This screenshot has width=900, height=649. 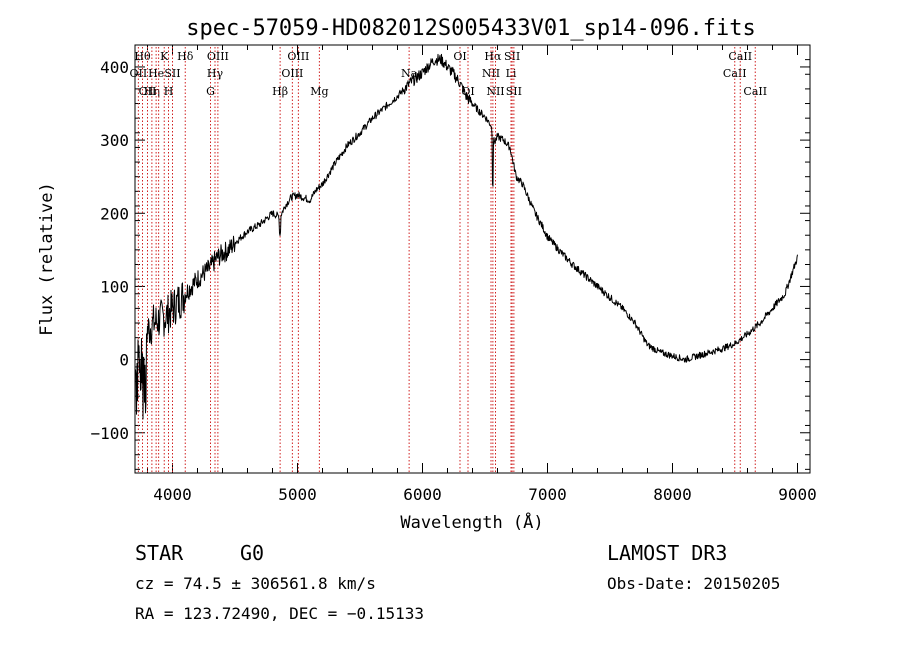 What do you see at coordinates (114, 286) in the screenshot?
I see `y-tick-label: 100` at bounding box center [114, 286].